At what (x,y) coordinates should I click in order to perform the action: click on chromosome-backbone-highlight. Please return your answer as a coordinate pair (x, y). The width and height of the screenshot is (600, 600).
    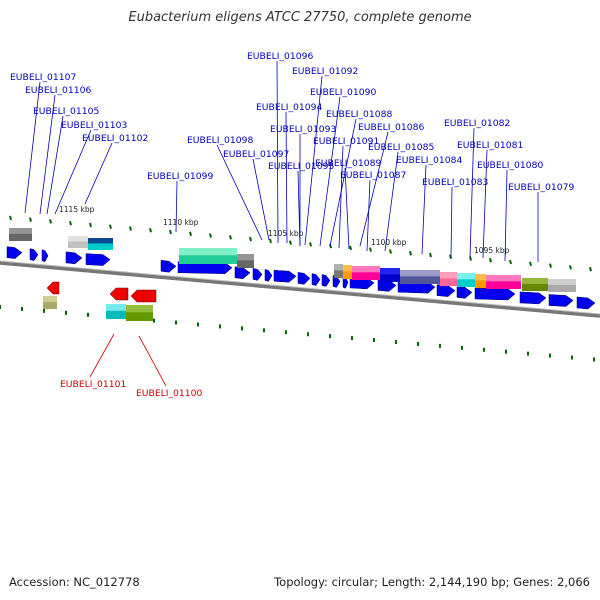
    Looking at the image, I should click on (300, 287).